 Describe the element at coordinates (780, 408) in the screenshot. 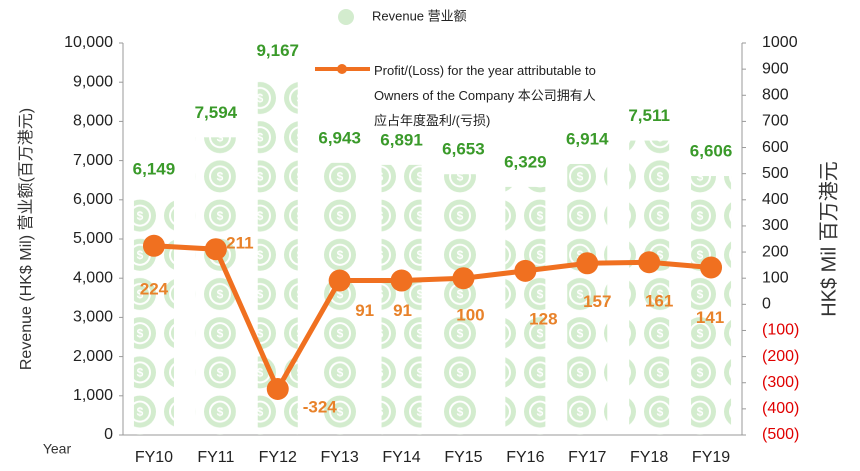

I see `y2-tick-label: (400)` at that location.